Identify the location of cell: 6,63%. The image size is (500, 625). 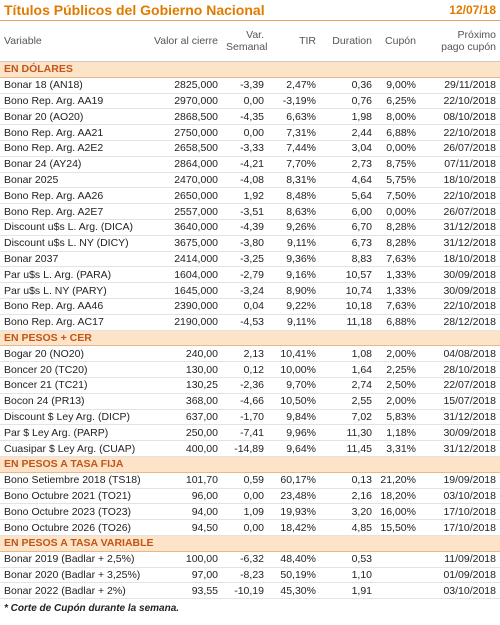
(294, 117).